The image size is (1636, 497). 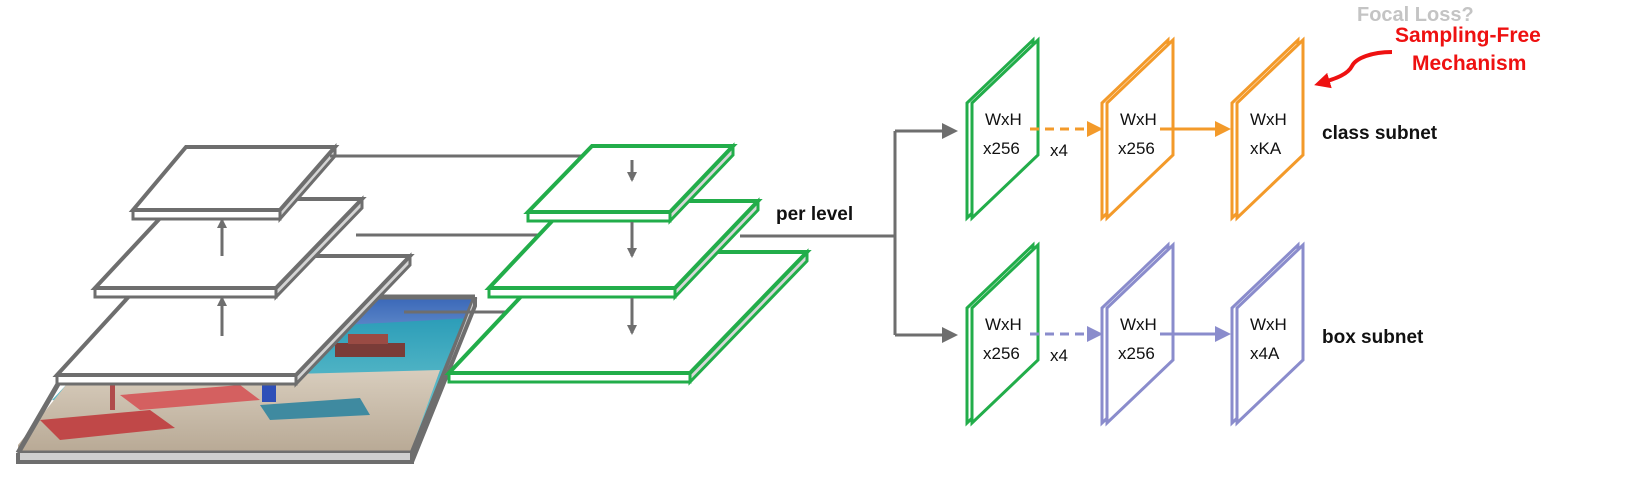 I want to click on backbone-level-medium, so click(x=228, y=248).